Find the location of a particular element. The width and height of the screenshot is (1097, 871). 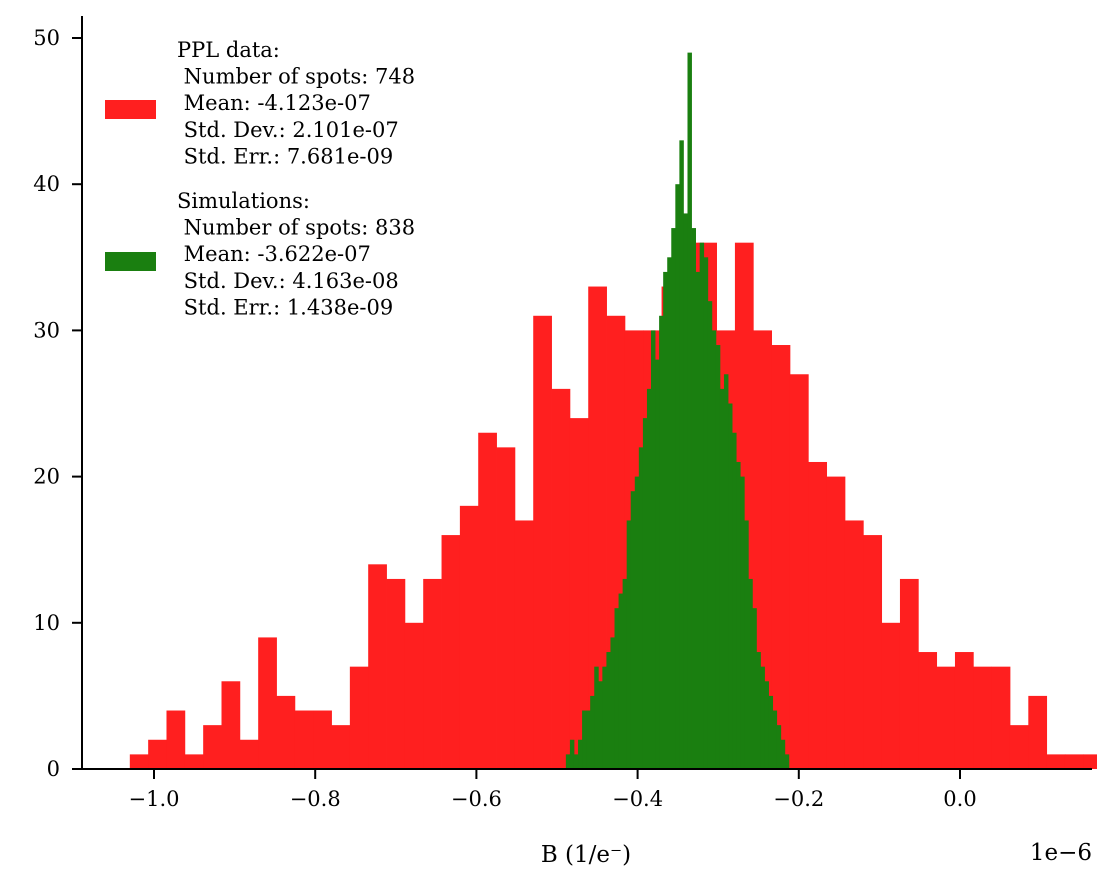

y-tick-label: 40 is located at coordinates (46, 184).